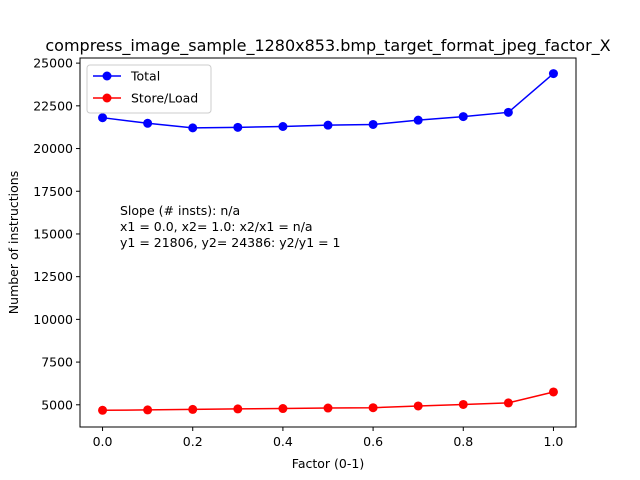 The height and width of the screenshot is (480, 640). What do you see at coordinates (107, 76) in the screenshot?
I see `legend-marker-total` at bounding box center [107, 76].